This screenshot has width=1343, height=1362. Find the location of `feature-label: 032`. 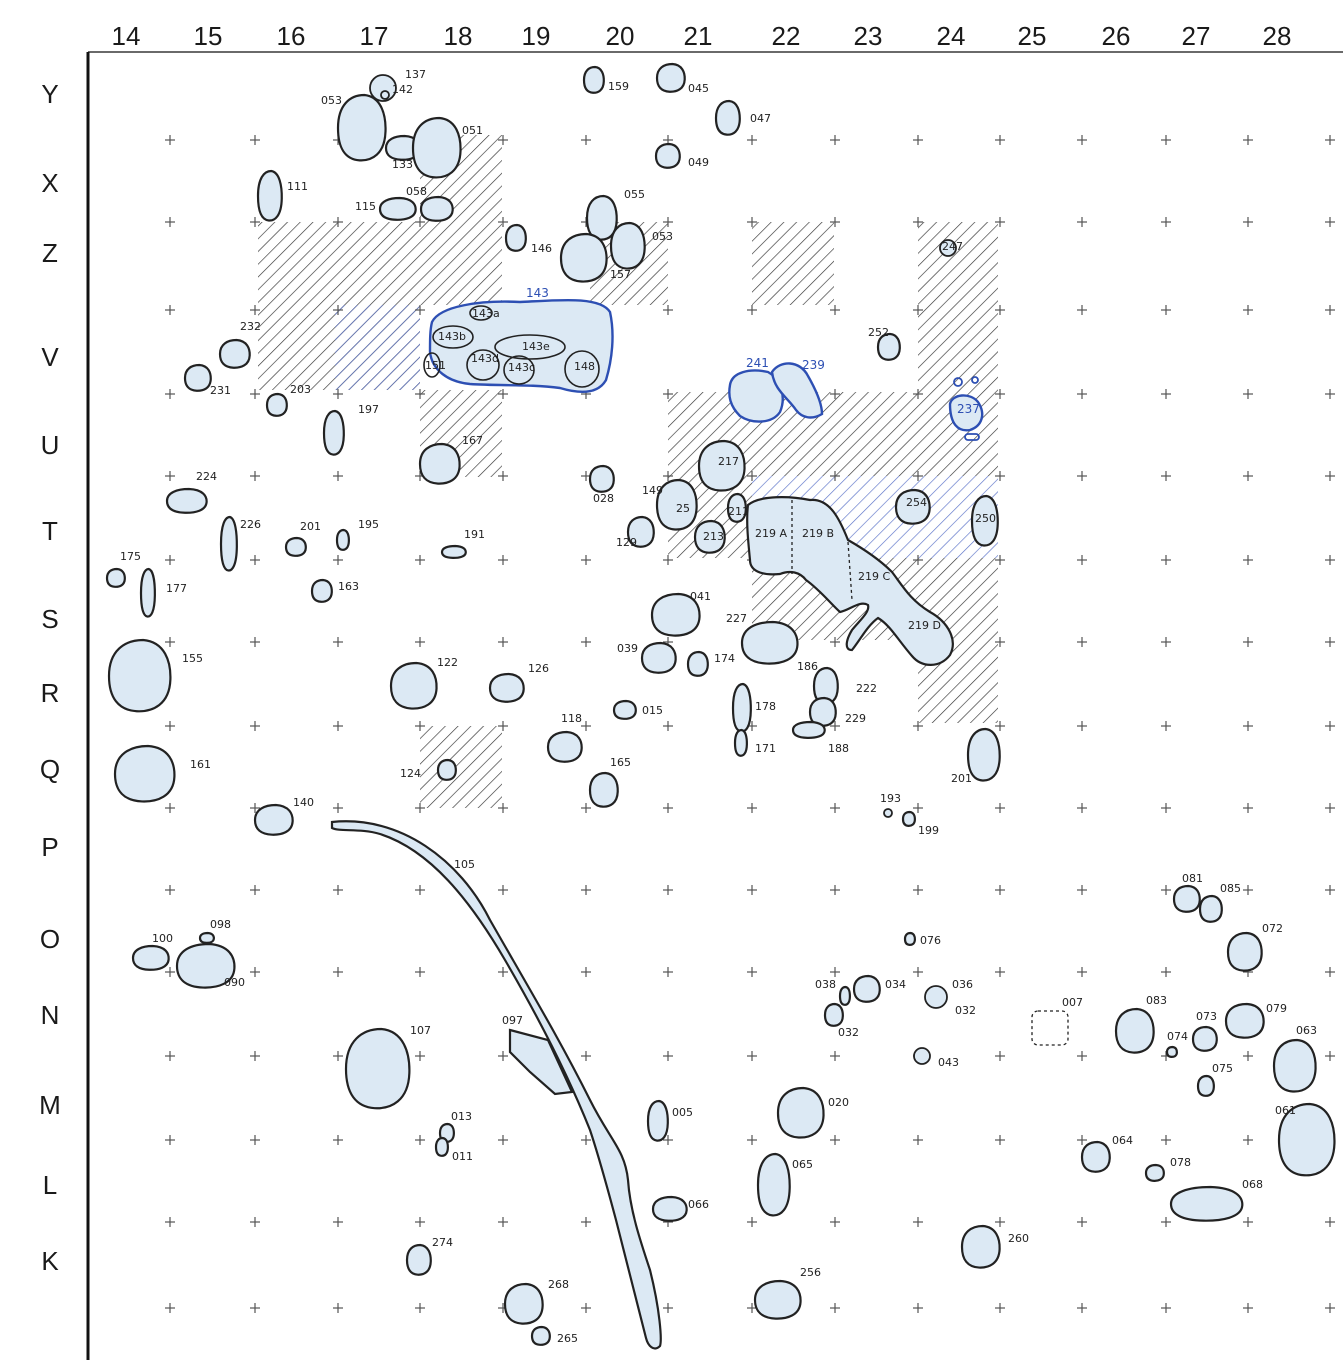

feature-label: 032 is located at coordinates (848, 1032).